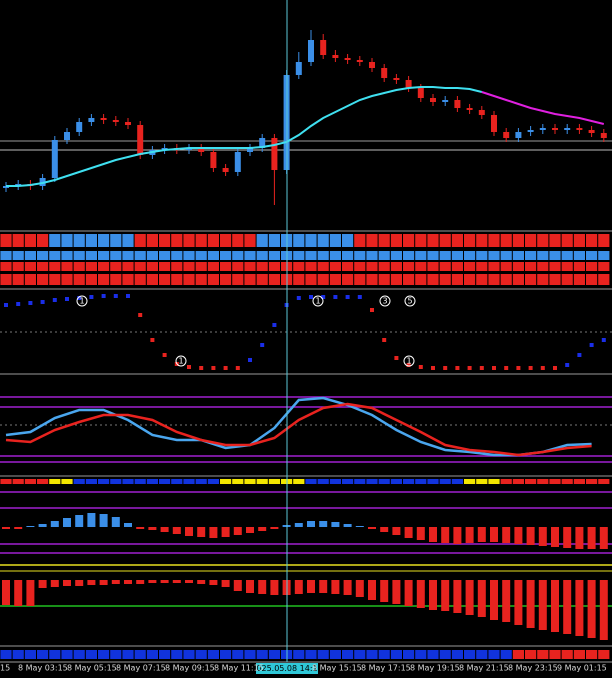 The image size is (612, 678). I want to click on time-label: 15, so click(5, 668).